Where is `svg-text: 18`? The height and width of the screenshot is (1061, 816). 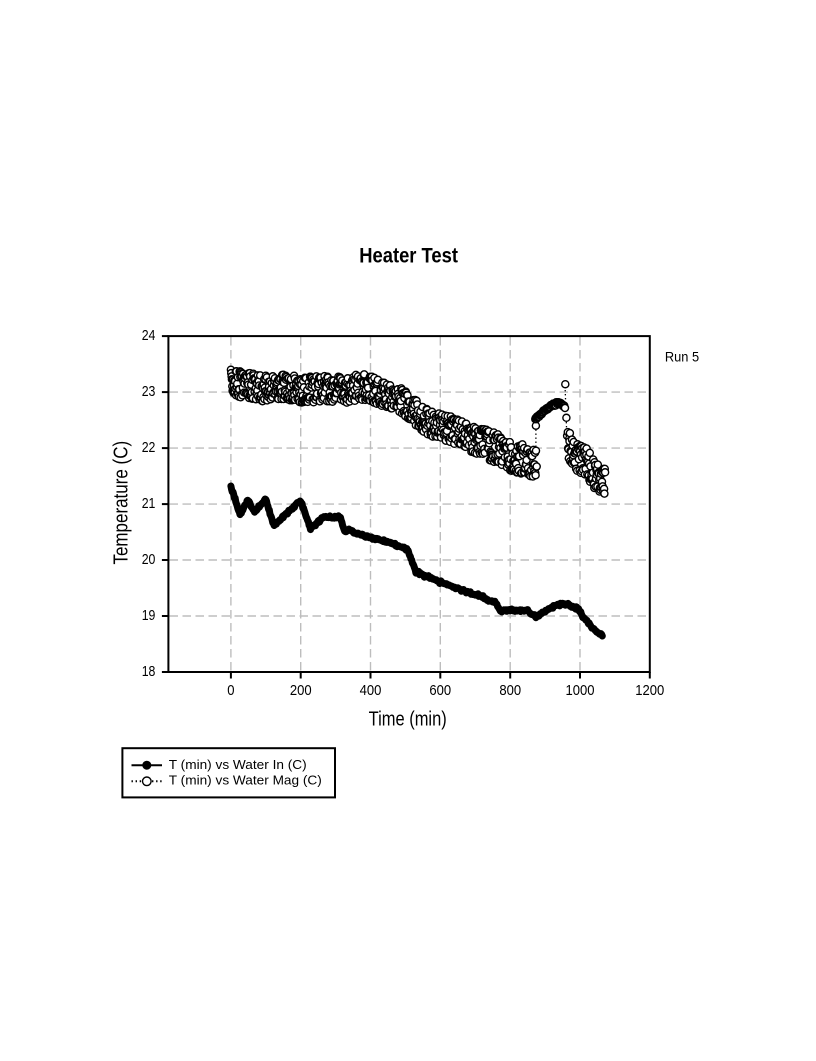 svg-text: 18 is located at coordinates (149, 671).